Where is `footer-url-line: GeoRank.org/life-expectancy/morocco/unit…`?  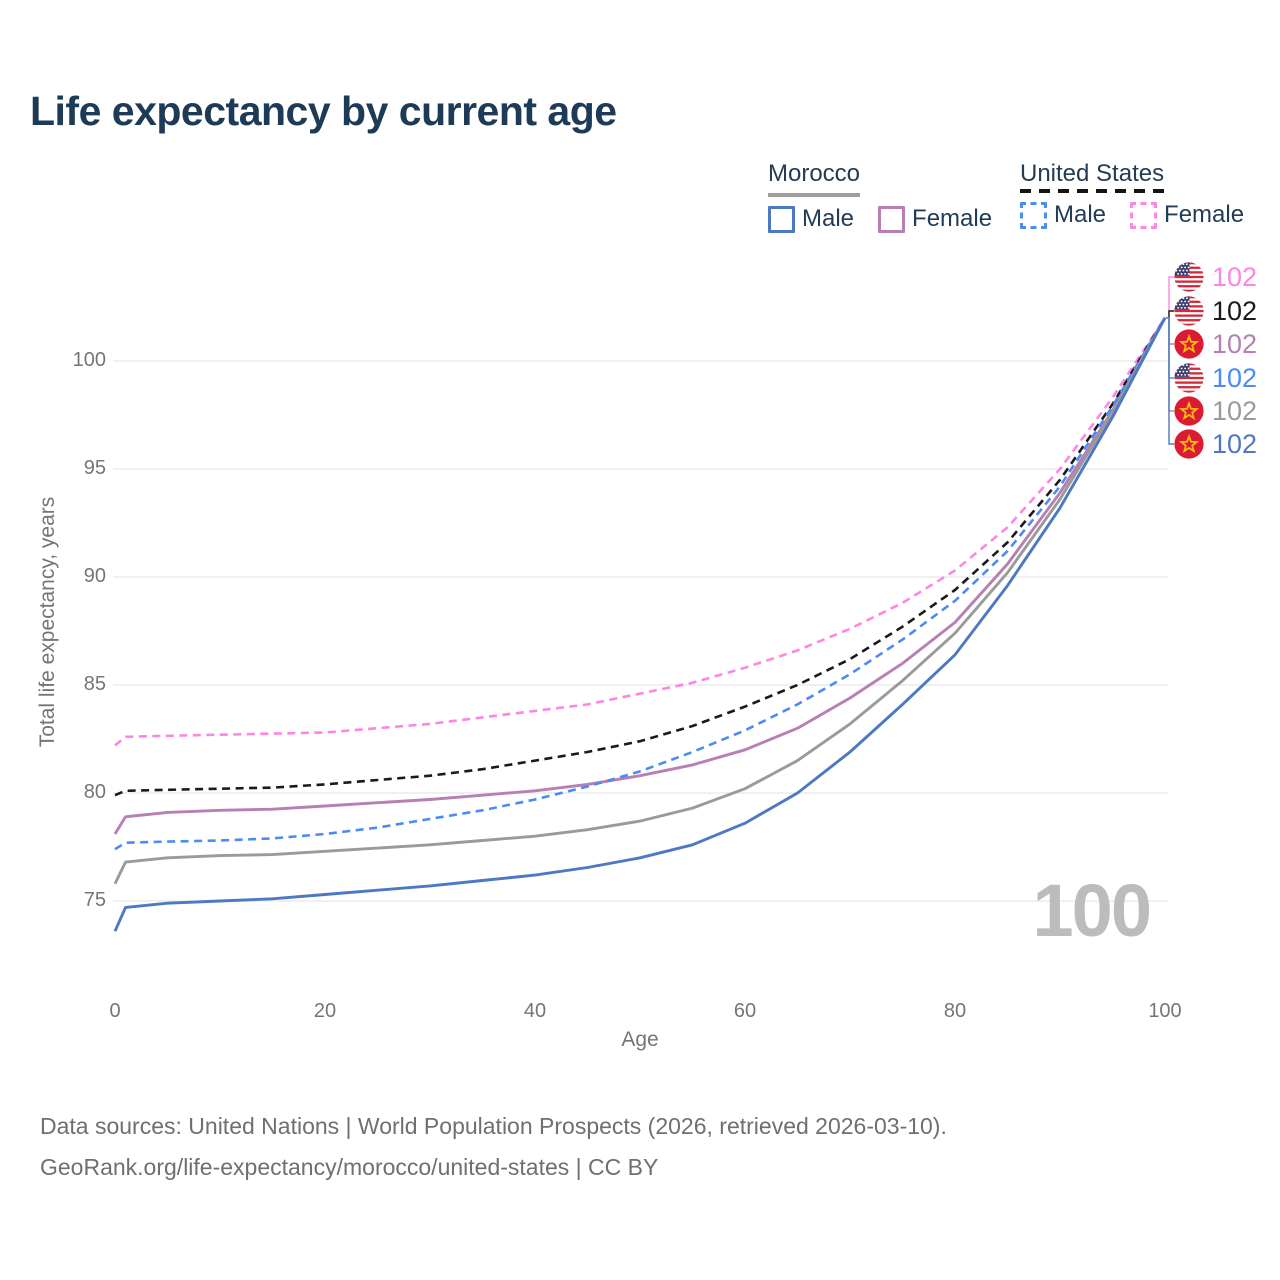 footer-url-line: GeoRank.org/life-expectancy/morocco/unit… is located at coordinates (349, 1167).